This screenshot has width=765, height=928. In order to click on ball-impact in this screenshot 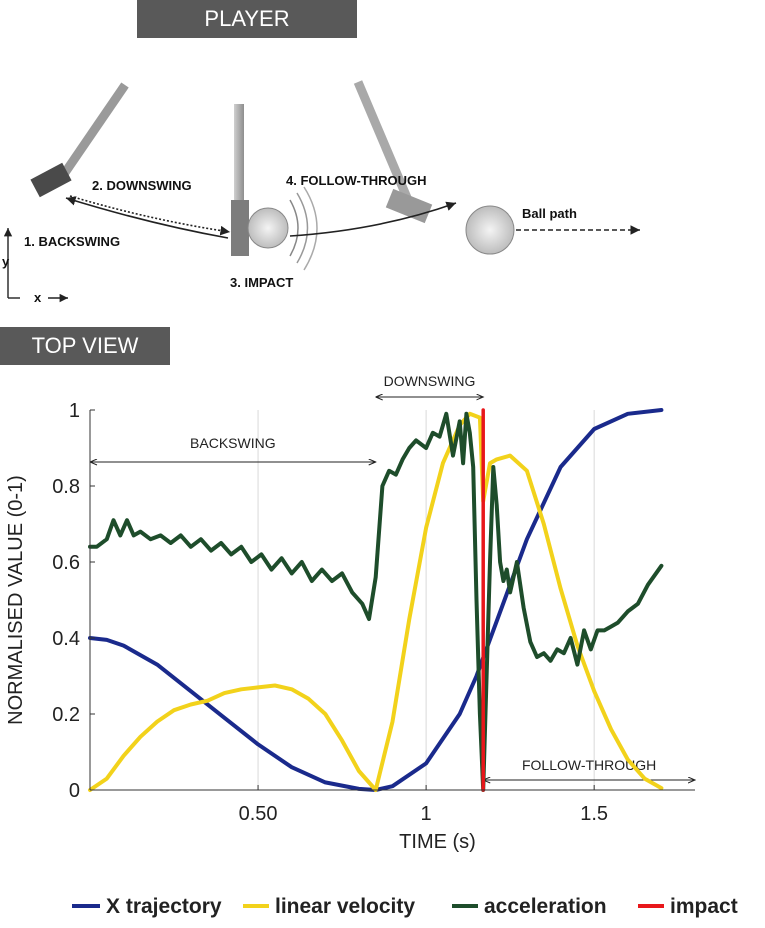, I will do `click(282, 228)`.